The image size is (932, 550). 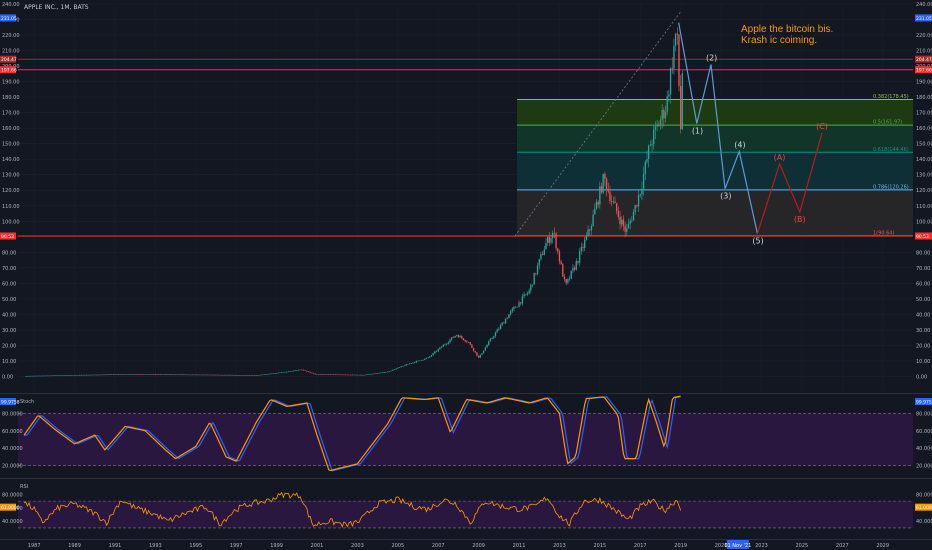 What do you see at coordinates (924, 191) in the screenshot?
I see `price-tick-label-right: 120.00` at bounding box center [924, 191].